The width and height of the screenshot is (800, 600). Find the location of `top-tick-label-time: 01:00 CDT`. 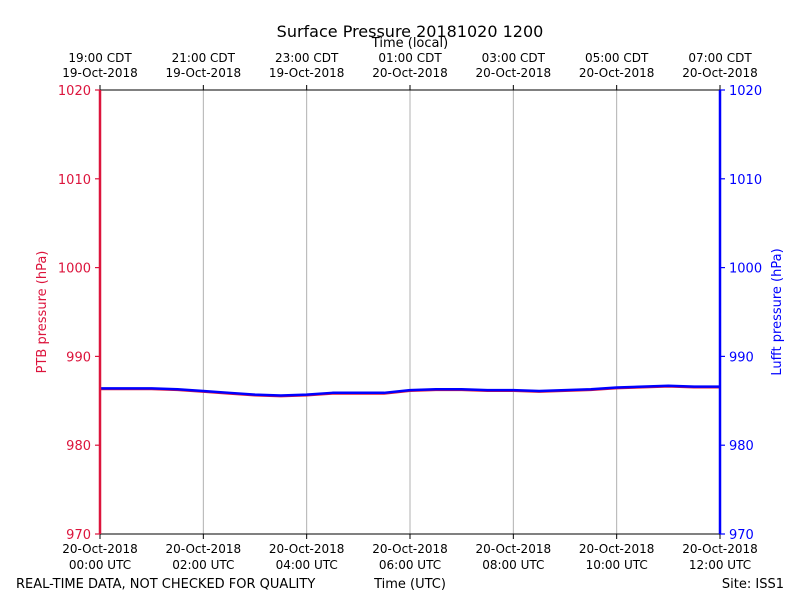

top-tick-label-time: 01:00 CDT is located at coordinates (410, 58).